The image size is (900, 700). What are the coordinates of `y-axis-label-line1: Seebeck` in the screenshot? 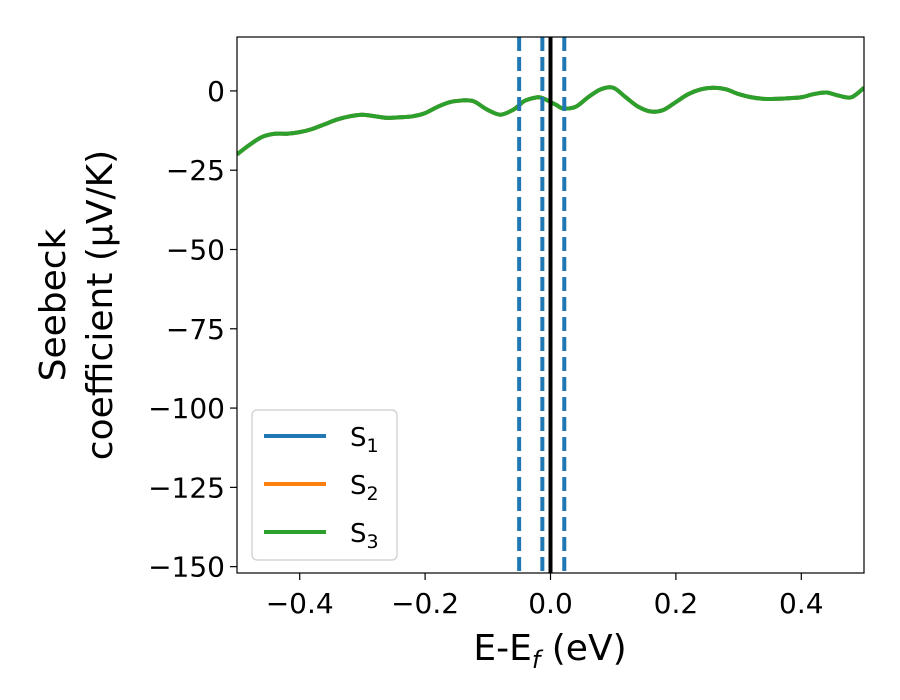 It's located at (53, 304).